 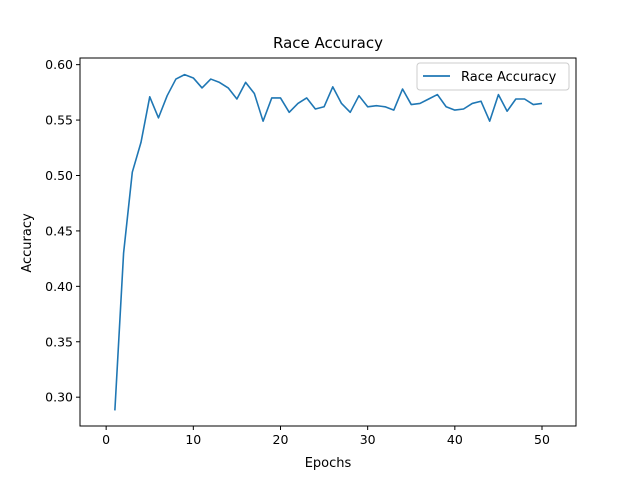 I want to click on y-tick-label: 0.50, so click(x=59, y=175).